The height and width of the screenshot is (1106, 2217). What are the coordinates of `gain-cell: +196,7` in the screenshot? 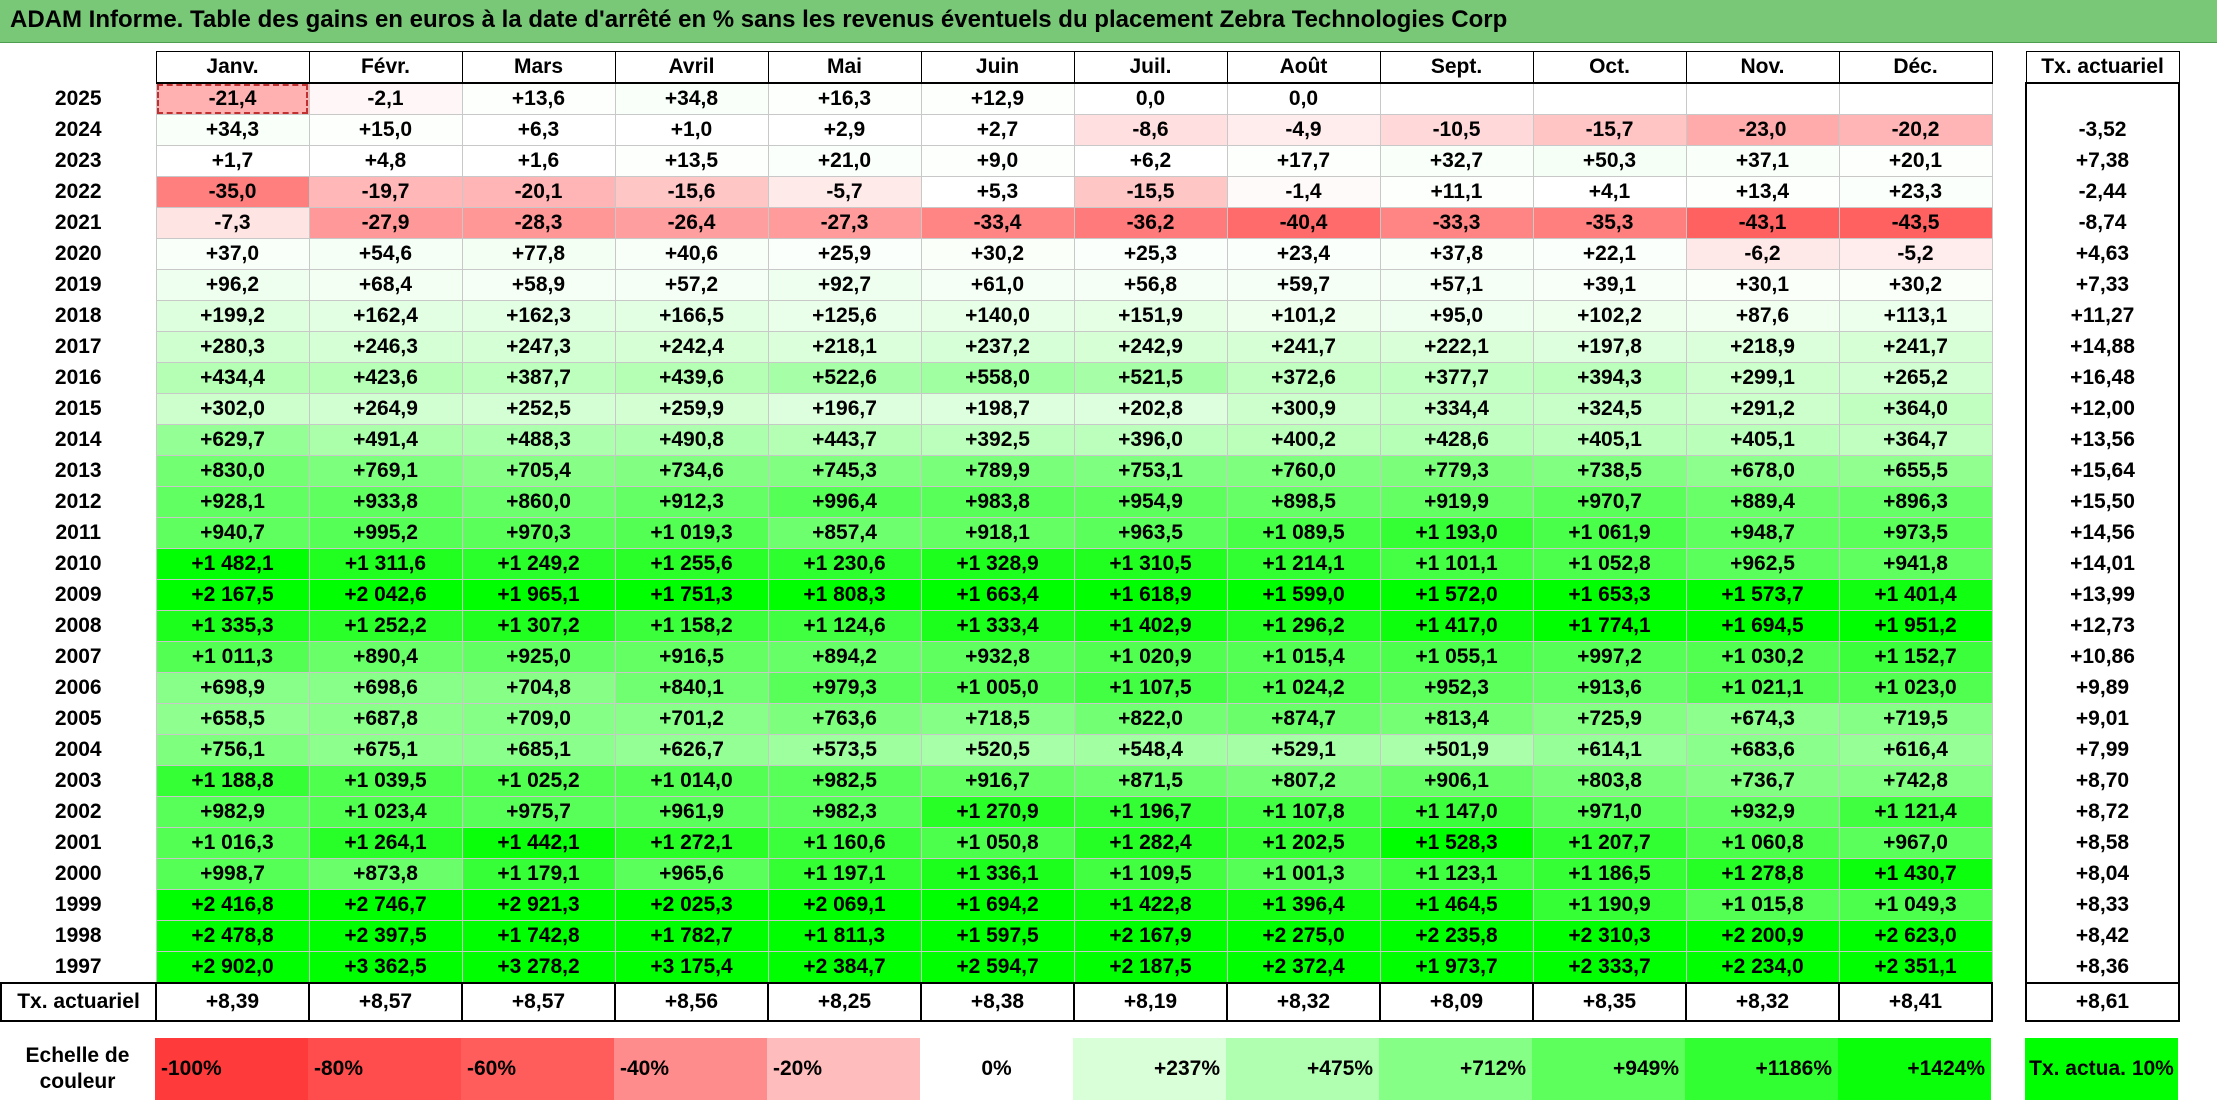 It's located at (844, 409).